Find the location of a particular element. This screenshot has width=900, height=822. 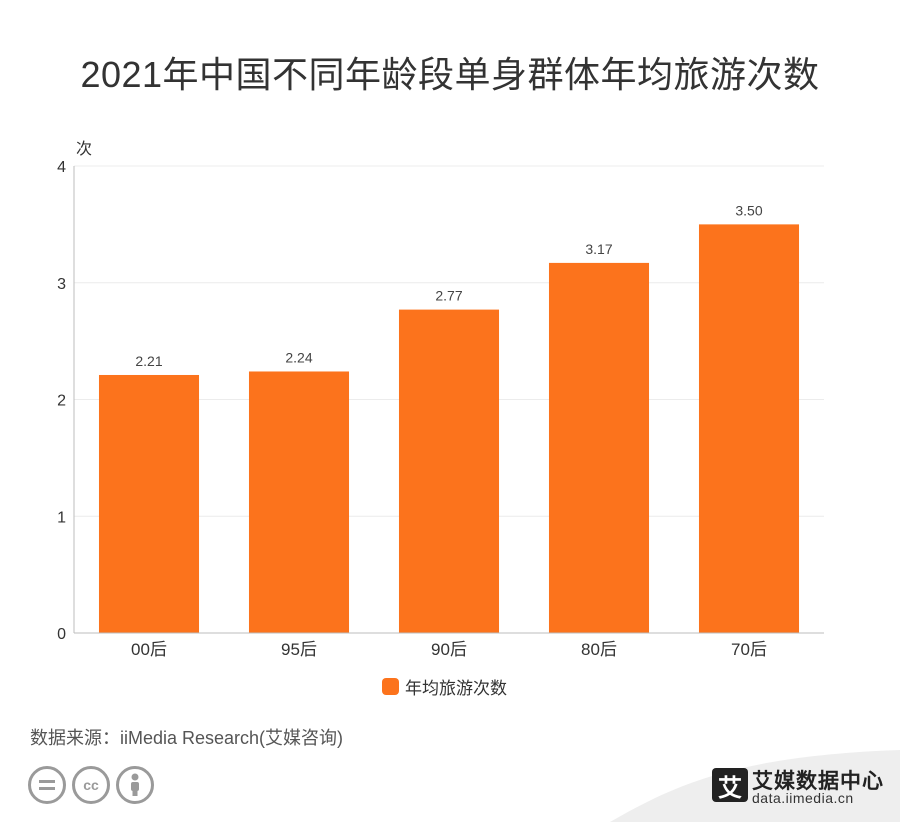

data-label: 2.77 is located at coordinates (448, 296).